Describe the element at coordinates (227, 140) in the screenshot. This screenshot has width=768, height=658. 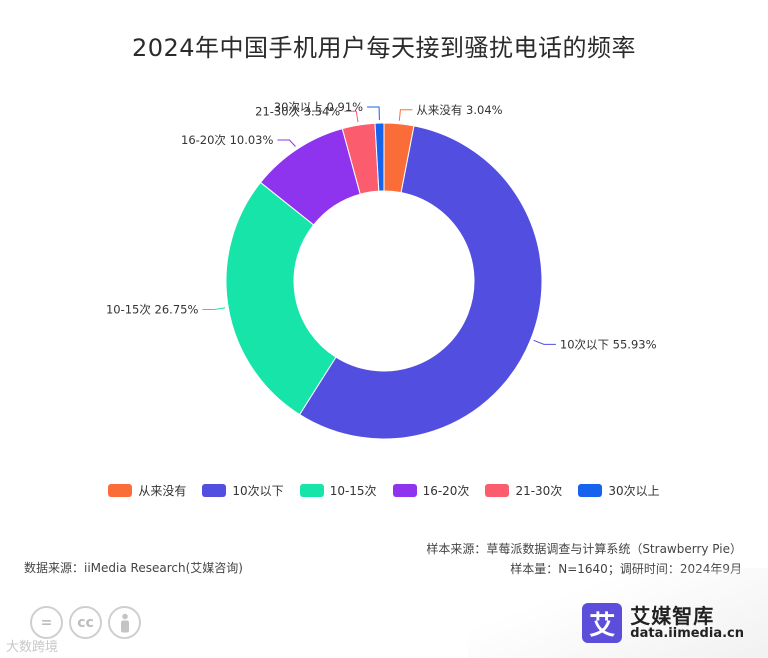
I see `slice-label-3: 16-20次 10.03%` at that location.